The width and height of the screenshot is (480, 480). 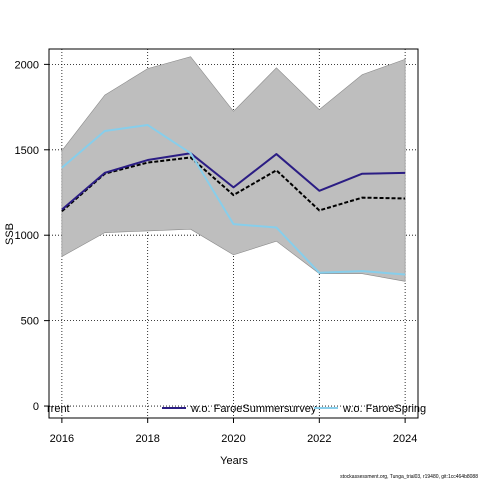 What do you see at coordinates (147, 439) in the screenshot?
I see `x-tick-label-1: 2018` at bounding box center [147, 439].